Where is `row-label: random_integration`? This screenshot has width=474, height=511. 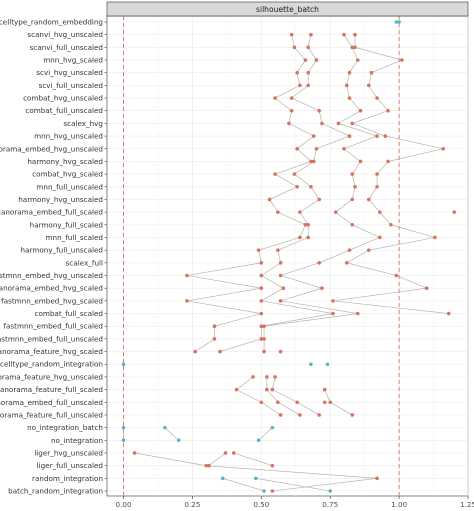 row-label: random_integration is located at coordinates (67, 478).